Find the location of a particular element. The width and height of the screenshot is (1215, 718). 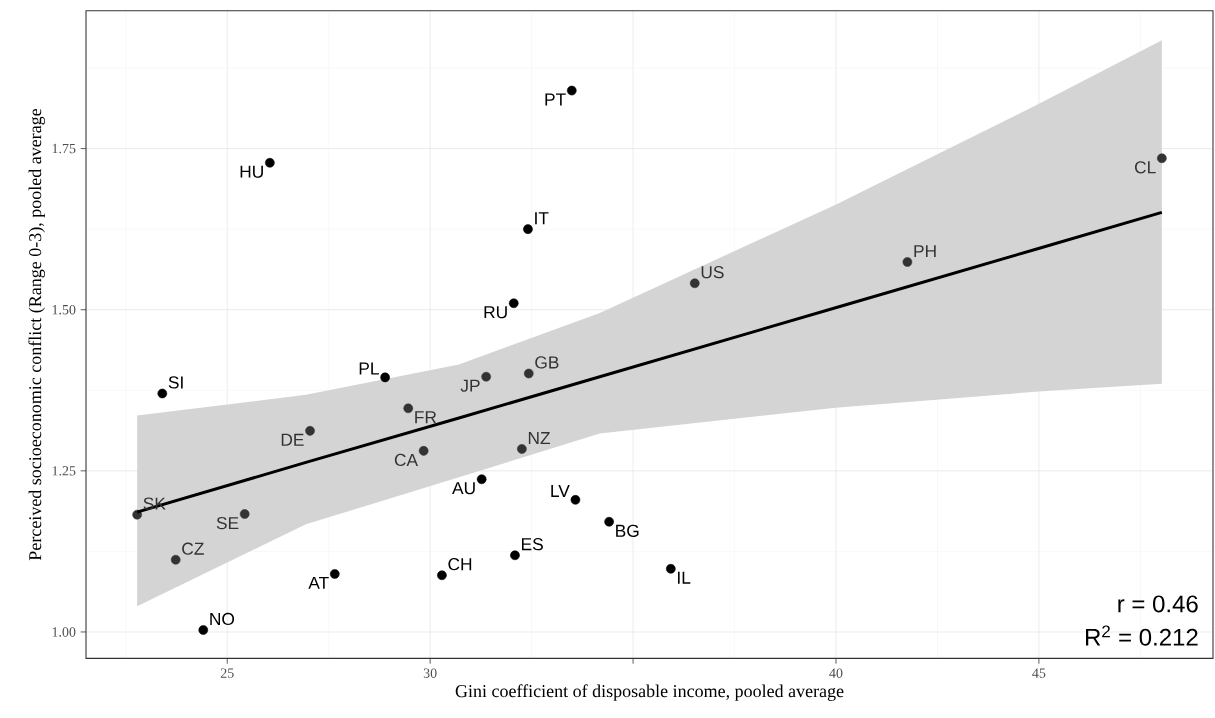

annotation: IT is located at coordinates (542, 218).